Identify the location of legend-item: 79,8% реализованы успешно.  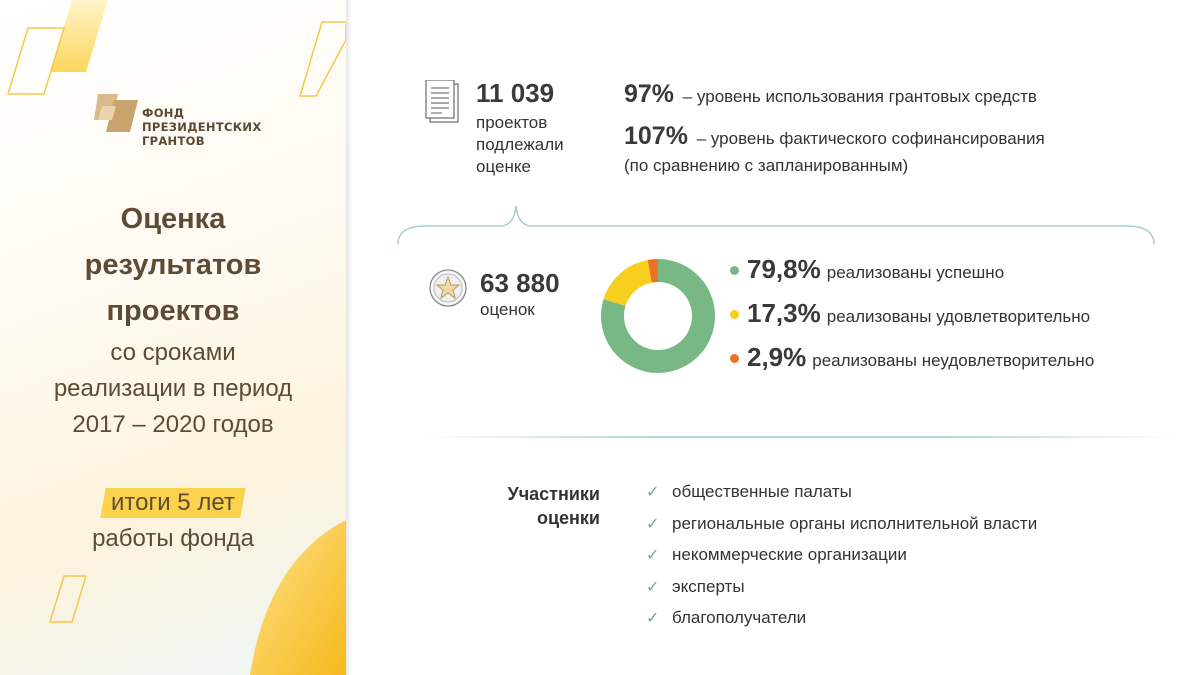
(867, 269).